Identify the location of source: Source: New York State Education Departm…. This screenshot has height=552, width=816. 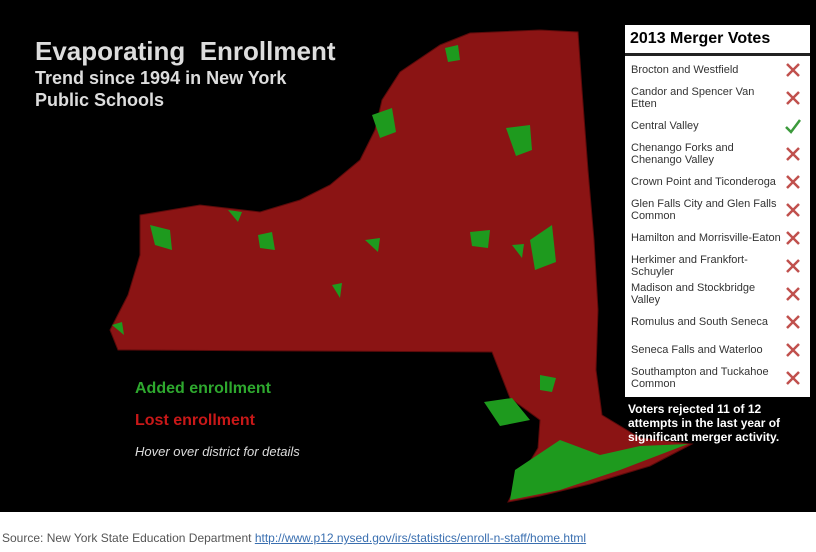
(294, 538).